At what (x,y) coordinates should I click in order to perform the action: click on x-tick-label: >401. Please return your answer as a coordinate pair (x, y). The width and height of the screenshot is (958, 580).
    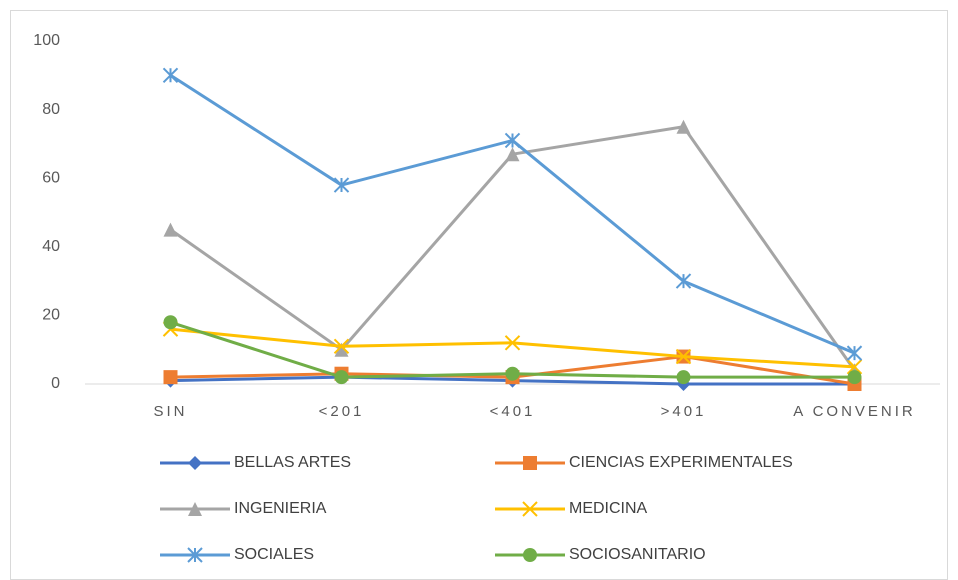
    Looking at the image, I should click on (684, 411).